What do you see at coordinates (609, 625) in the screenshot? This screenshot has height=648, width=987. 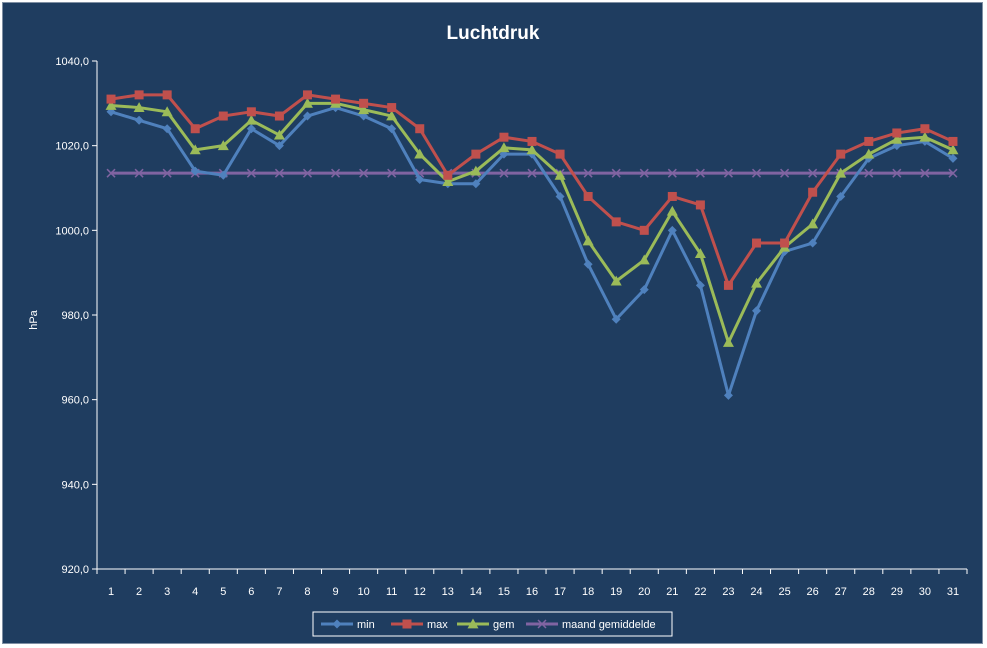 I see `legend-label-maand-gemiddelde: maand gemiddelde` at bounding box center [609, 625].